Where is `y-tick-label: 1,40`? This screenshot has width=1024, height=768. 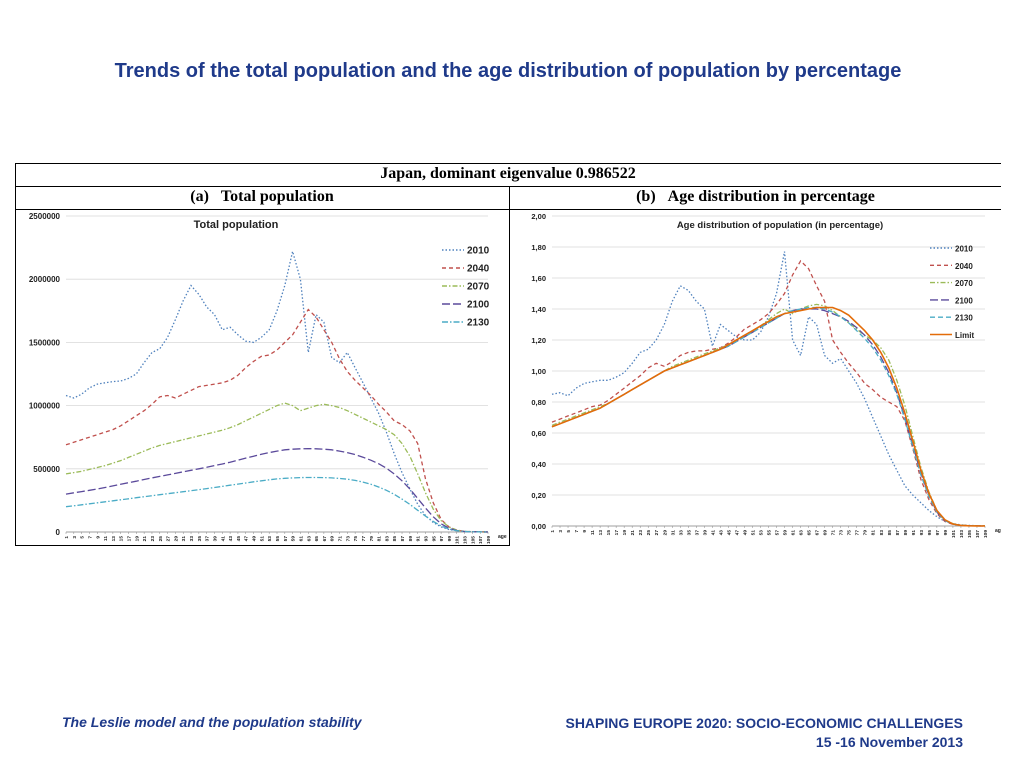
y-tick-label: 1,40 is located at coordinates (538, 309).